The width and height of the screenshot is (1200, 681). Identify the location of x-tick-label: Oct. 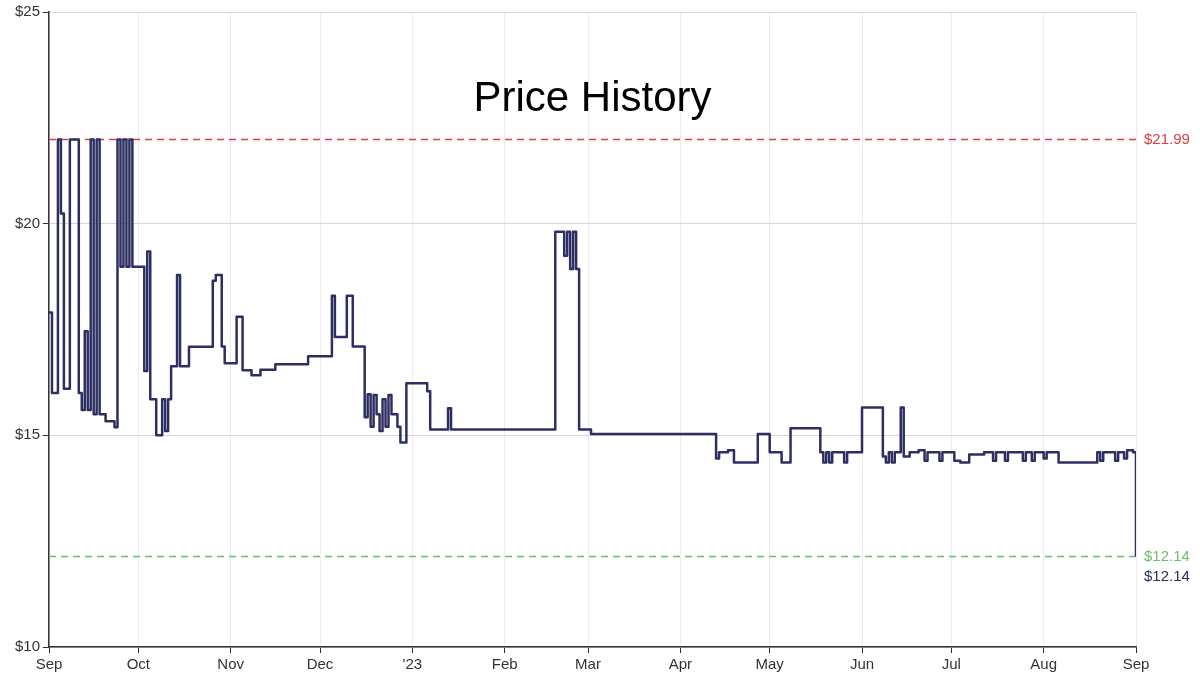
(138, 664).